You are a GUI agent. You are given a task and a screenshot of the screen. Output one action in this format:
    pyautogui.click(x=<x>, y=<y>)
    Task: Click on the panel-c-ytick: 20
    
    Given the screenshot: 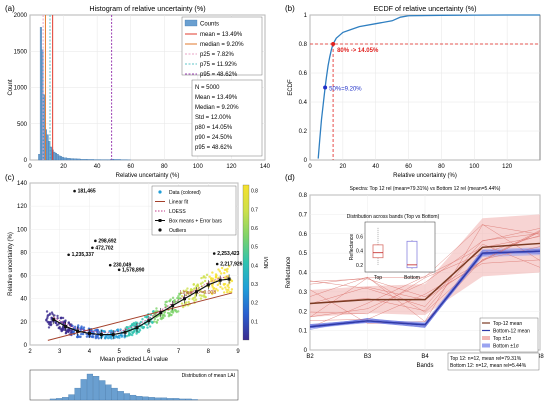 What is the action you would take?
    pyautogui.click(x=23, y=323)
    